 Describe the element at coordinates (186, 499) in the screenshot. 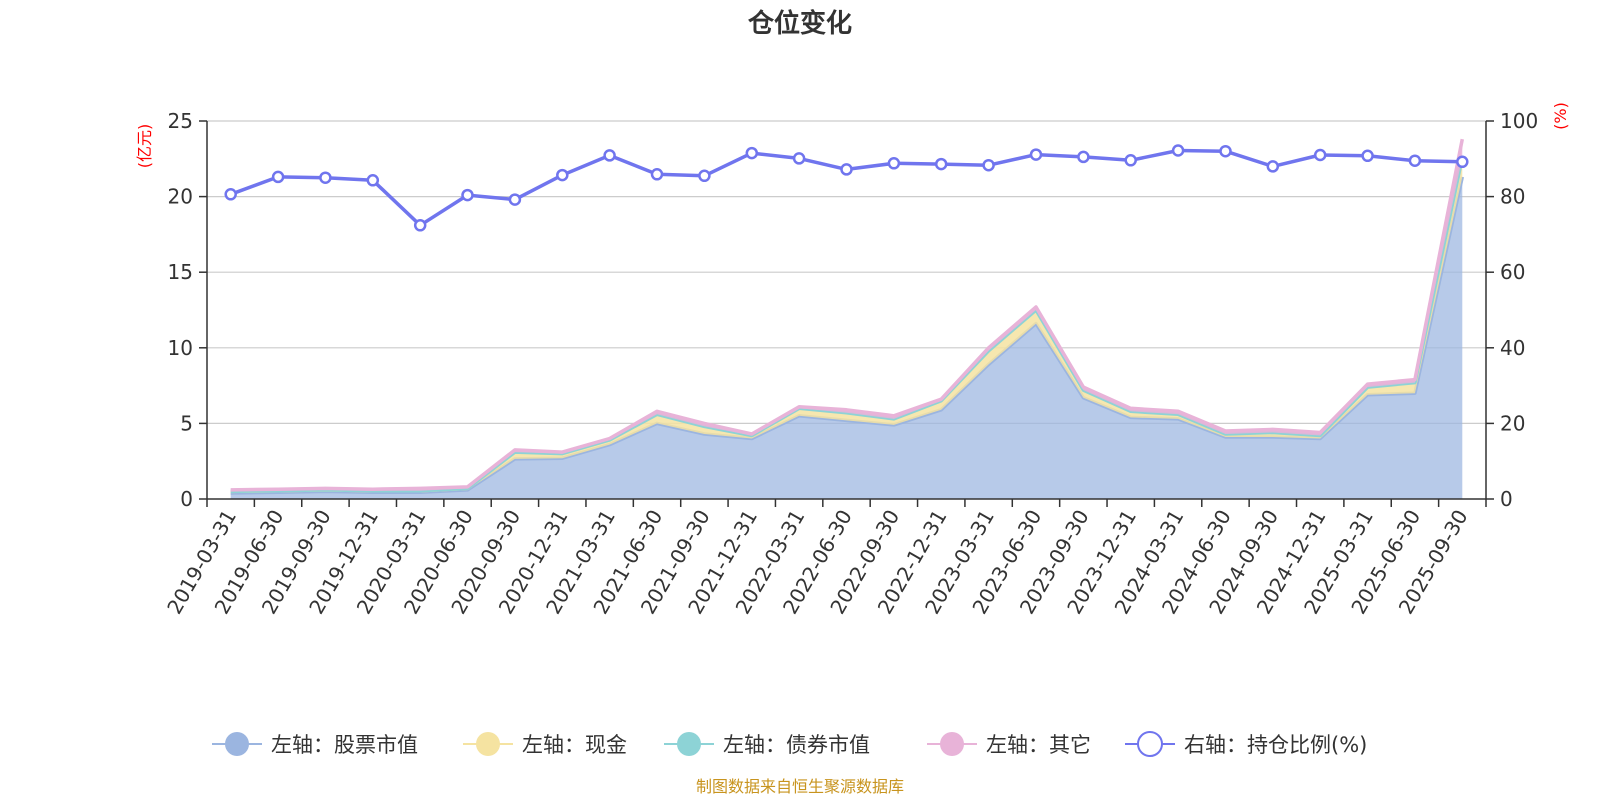

I see `left-tick-label: 0` at that location.